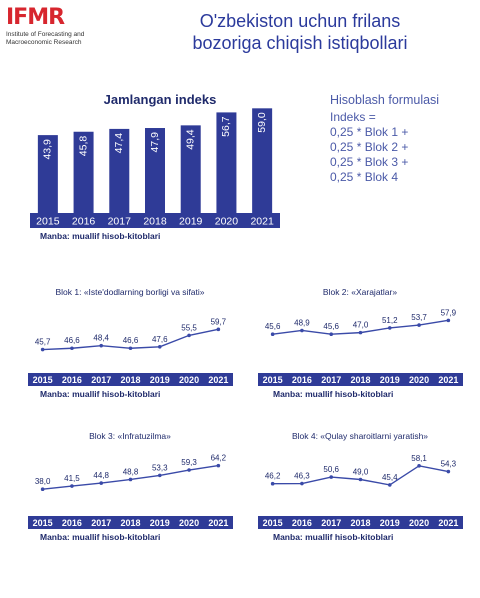 The height and width of the screenshot is (598, 480). What do you see at coordinates (390, 477) in the screenshot?
I see `data-label: 45,4` at bounding box center [390, 477].